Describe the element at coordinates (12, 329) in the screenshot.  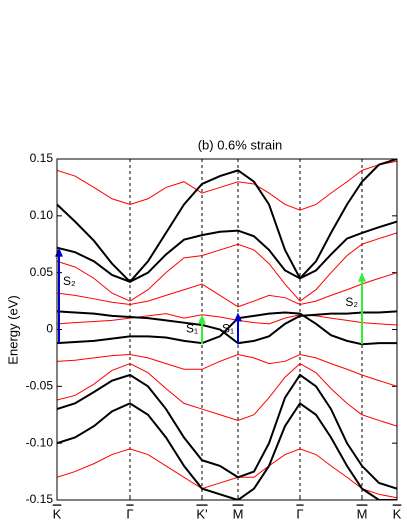
I see `y-axis-label: Energy (eV)` at that location.